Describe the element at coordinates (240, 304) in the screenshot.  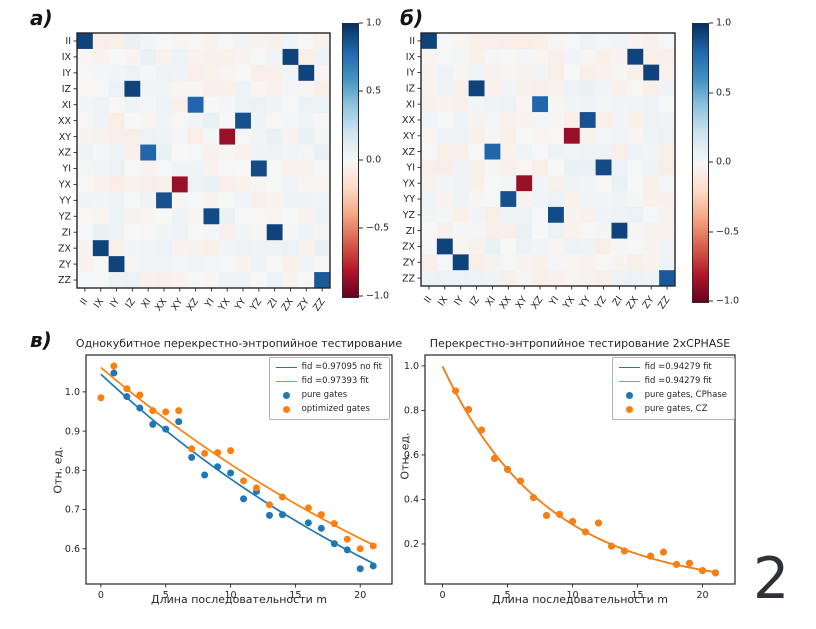
I see `pauli-col-label: YY` at that location.